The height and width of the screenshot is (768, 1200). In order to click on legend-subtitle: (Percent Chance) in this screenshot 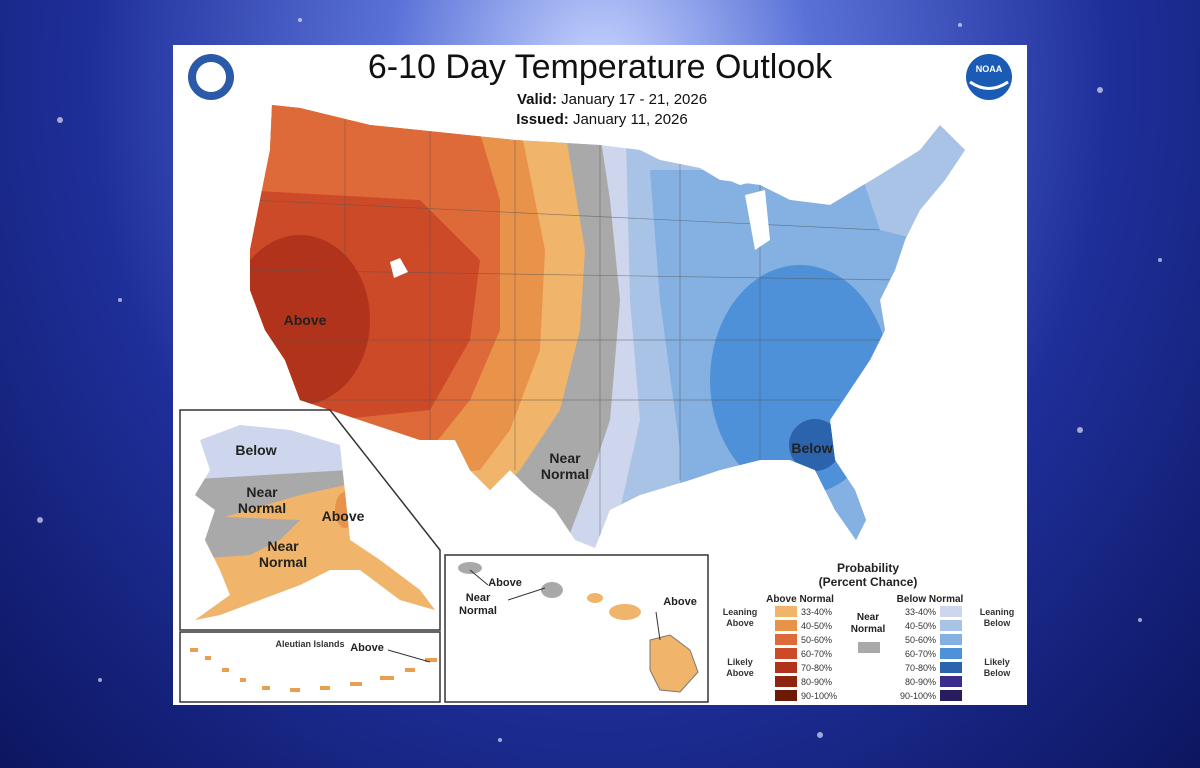, I will do `click(868, 582)`.